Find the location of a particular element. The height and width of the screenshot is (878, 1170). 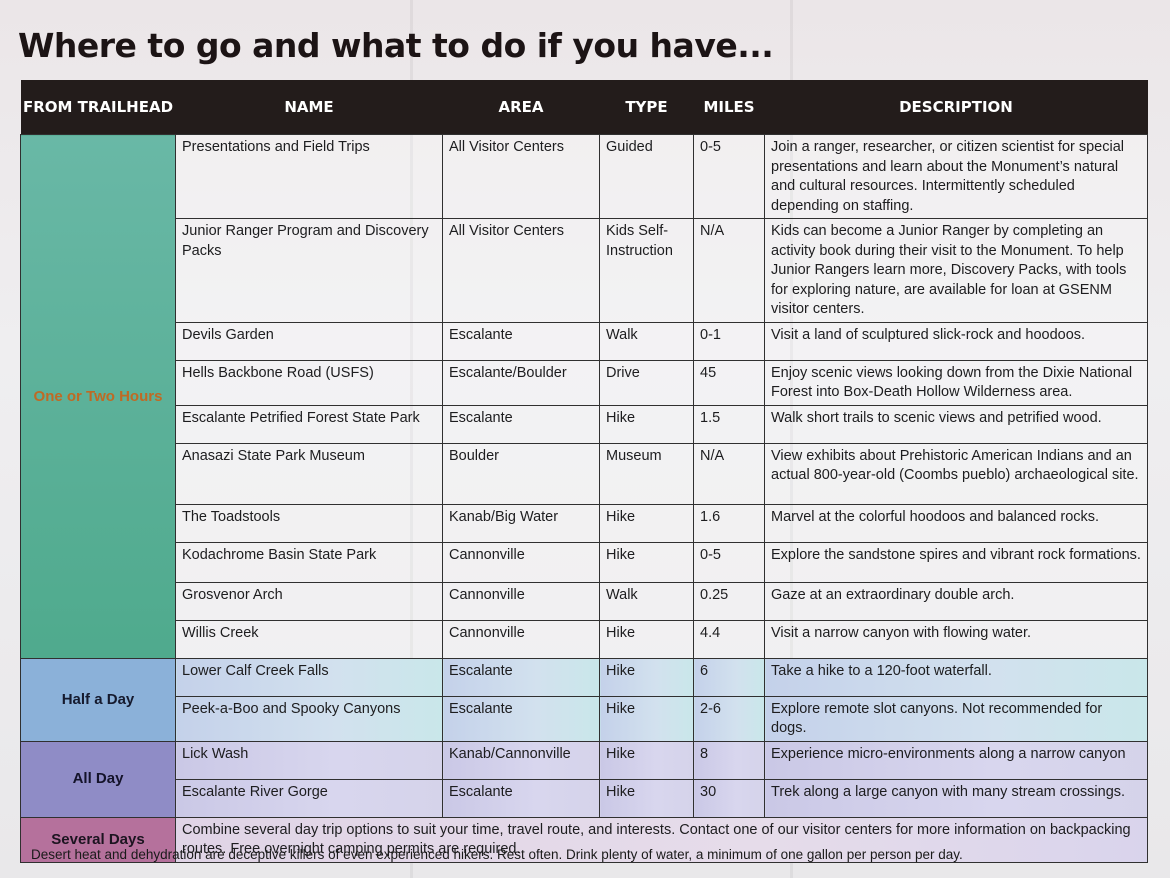

trip-name: Peek-a-Boo and Spooky Canyons is located at coordinates (309, 718).